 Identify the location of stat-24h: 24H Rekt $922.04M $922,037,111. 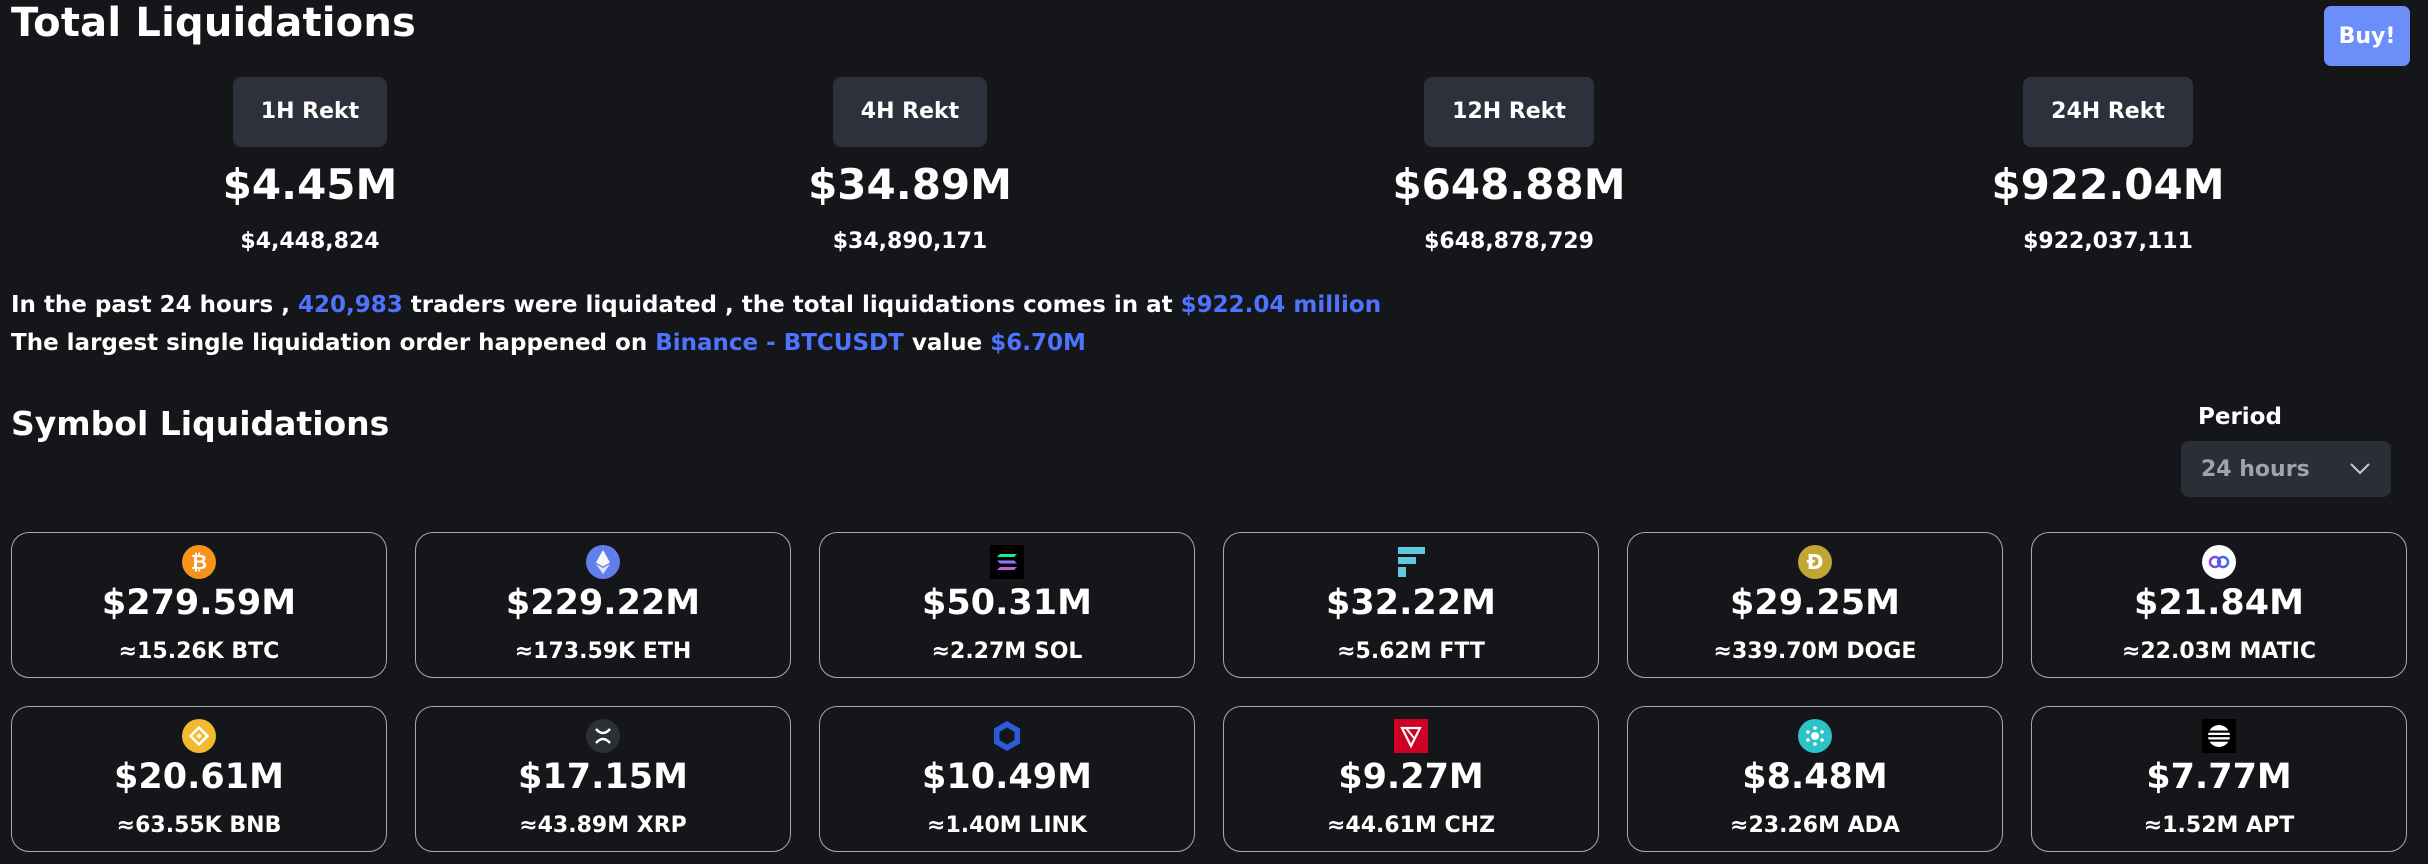
(2108, 165).